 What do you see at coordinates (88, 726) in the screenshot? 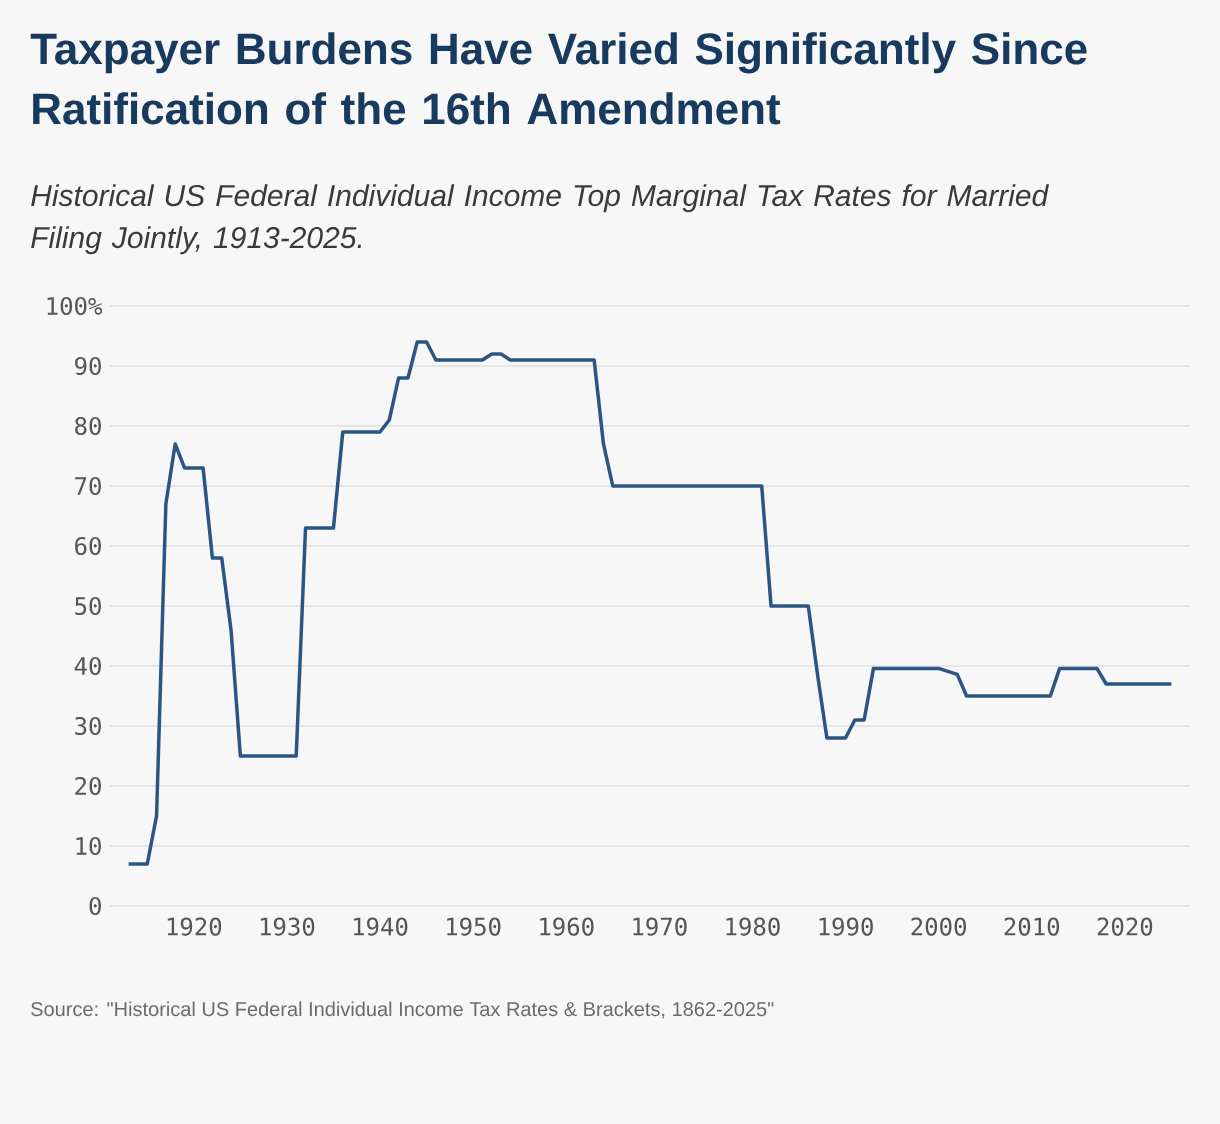
I see `y-tick-label: 30` at bounding box center [88, 726].